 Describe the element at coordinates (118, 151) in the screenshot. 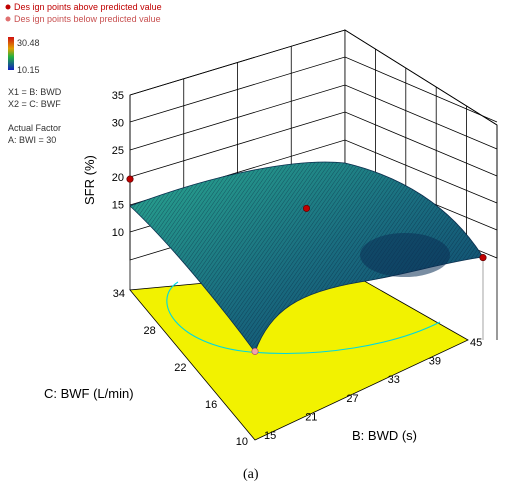

I see `z-tick-label: 25` at that location.